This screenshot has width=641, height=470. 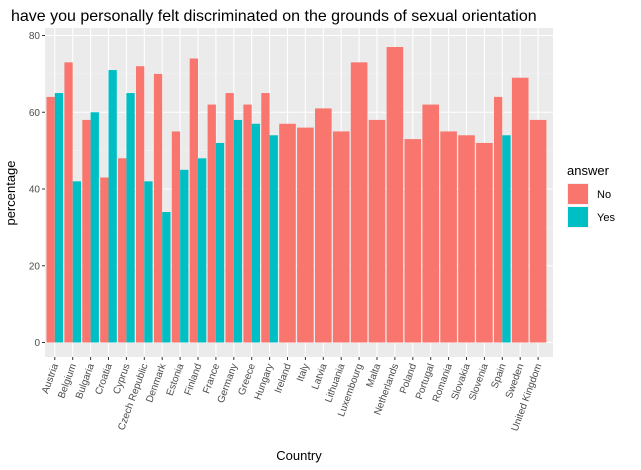 I want to click on bar-yes-hungary, so click(x=273, y=239).